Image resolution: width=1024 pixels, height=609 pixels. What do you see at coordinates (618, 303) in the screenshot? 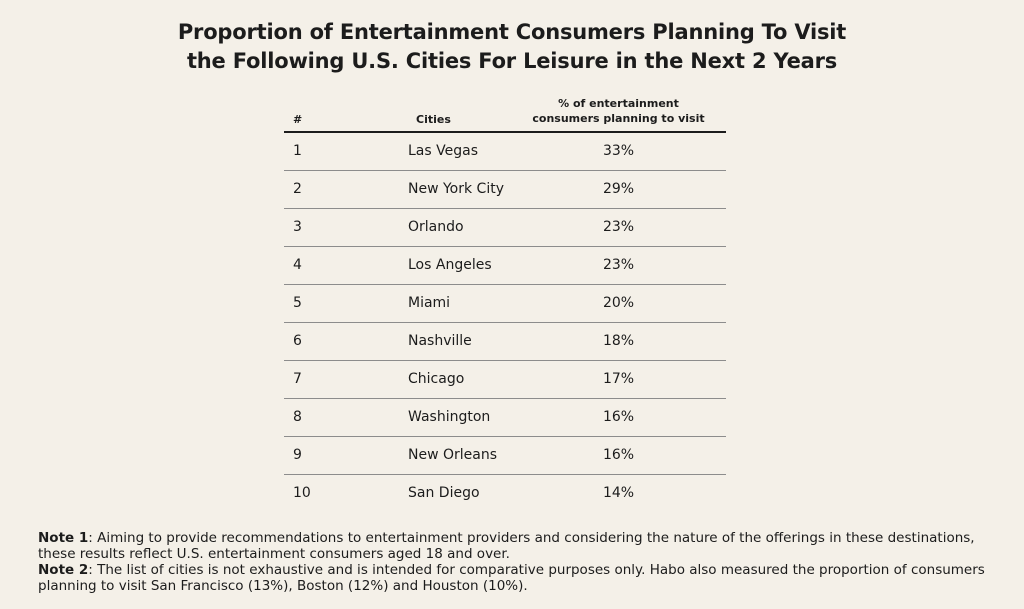
I see `percent-cell: 20%` at bounding box center [618, 303].